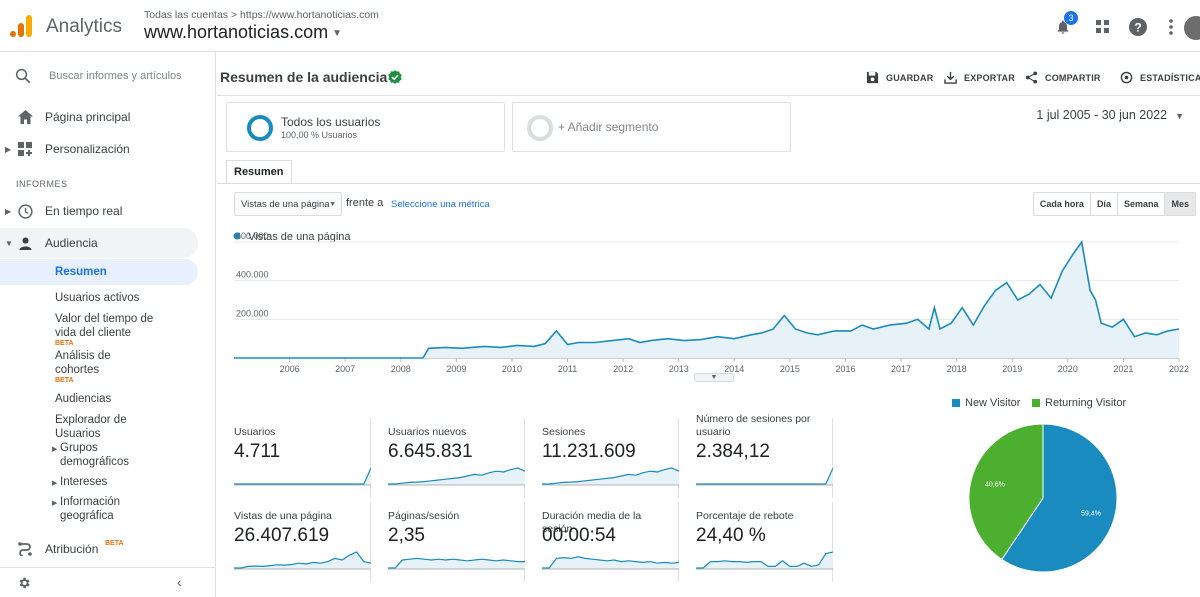 The width and height of the screenshot is (1200, 597). Describe the element at coordinates (83, 399) in the screenshot. I see `sidebar-subitem-audiences: Audiencias` at that location.